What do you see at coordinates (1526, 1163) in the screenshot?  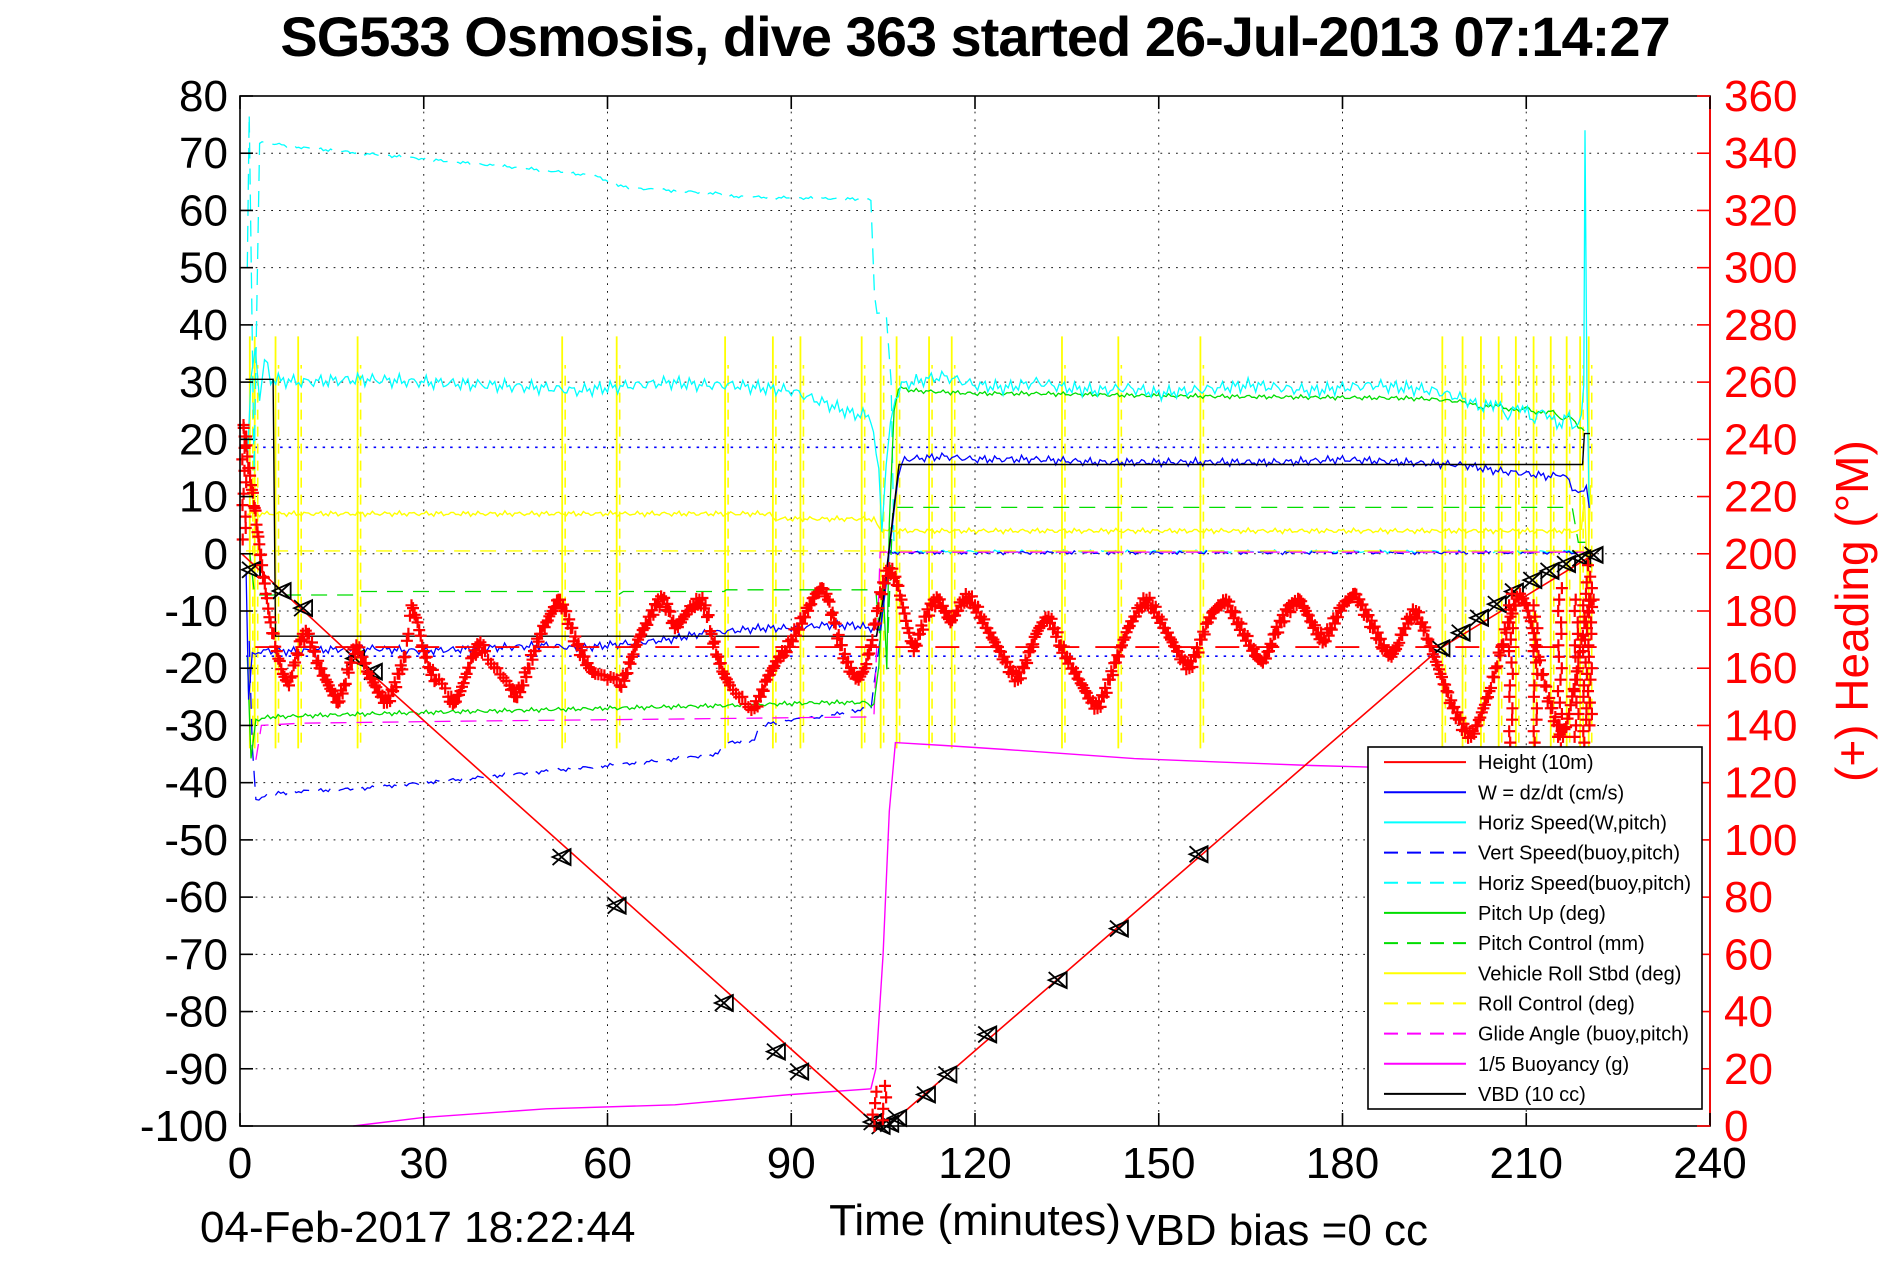 I see `svg-text: 210` at bounding box center [1526, 1163].